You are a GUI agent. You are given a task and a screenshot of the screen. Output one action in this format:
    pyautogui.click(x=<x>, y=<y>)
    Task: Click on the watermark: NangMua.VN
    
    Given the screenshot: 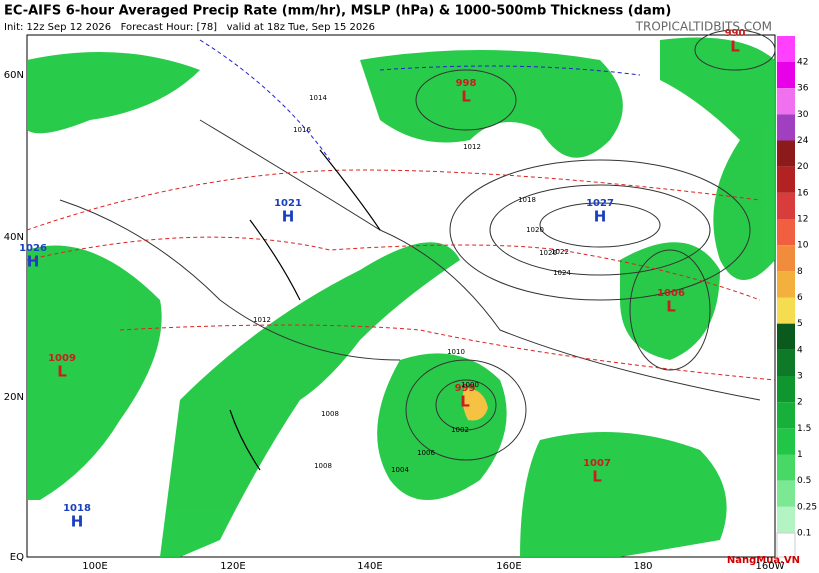 What is the action you would take?
    pyautogui.click(x=763, y=560)
    